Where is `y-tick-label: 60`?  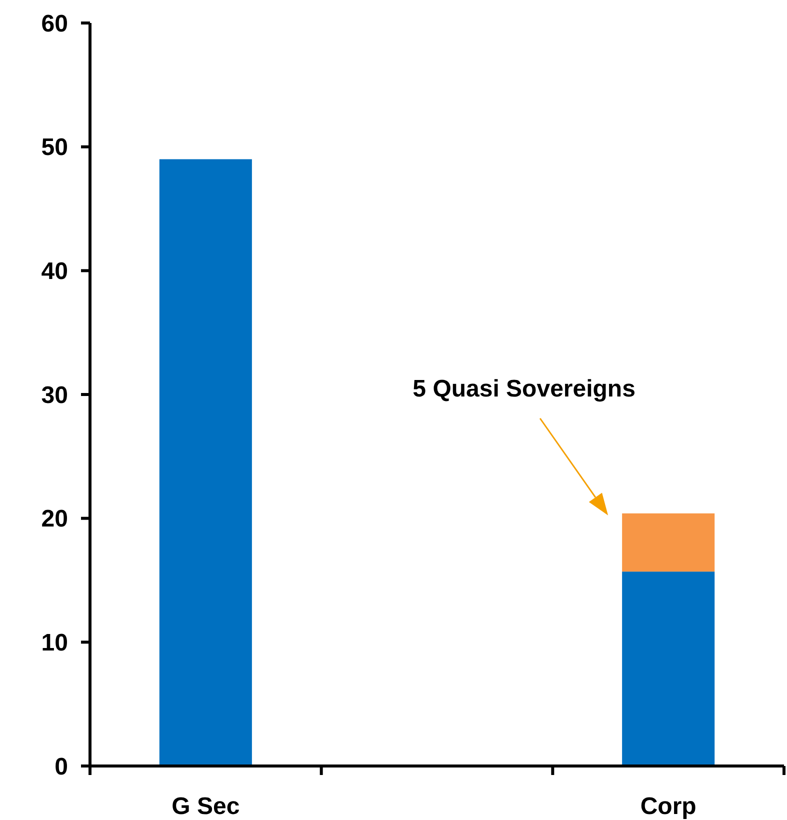 y-tick-label: 60 is located at coordinates (54, 24).